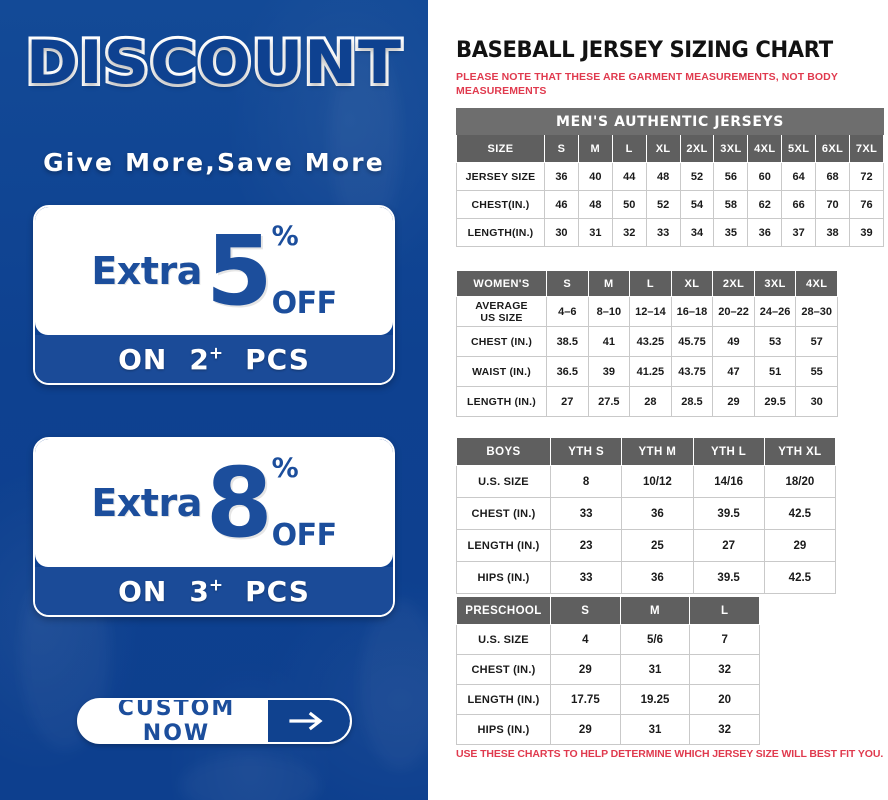 The height and width of the screenshot is (800, 888). Describe the element at coordinates (650, 283) in the screenshot. I see `womens-col-header: L` at that location.